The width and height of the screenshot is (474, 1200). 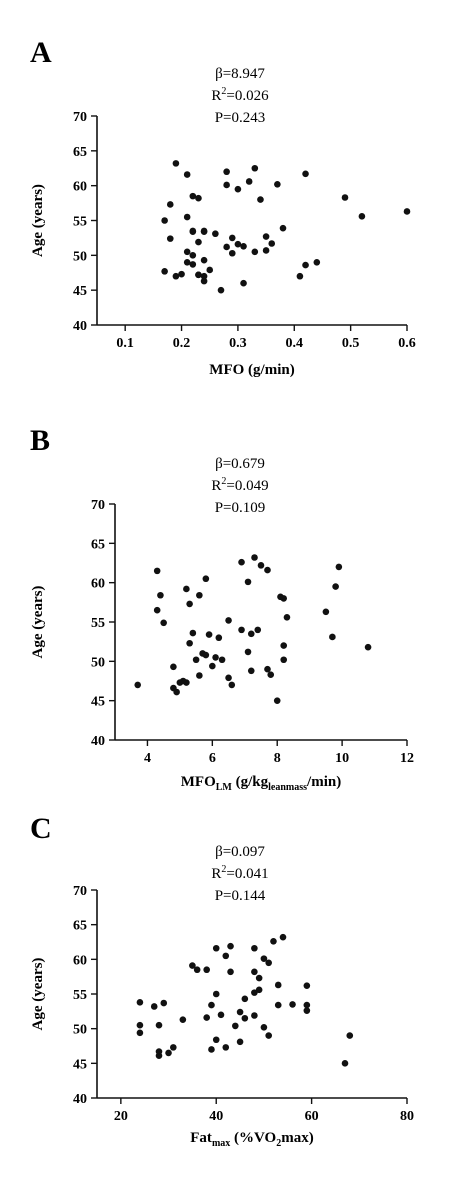 What do you see at coordinates (251, 370) in the screenshot?
I see `x-axis-label: MFO (g/min)` at bounding box center [251, 370].